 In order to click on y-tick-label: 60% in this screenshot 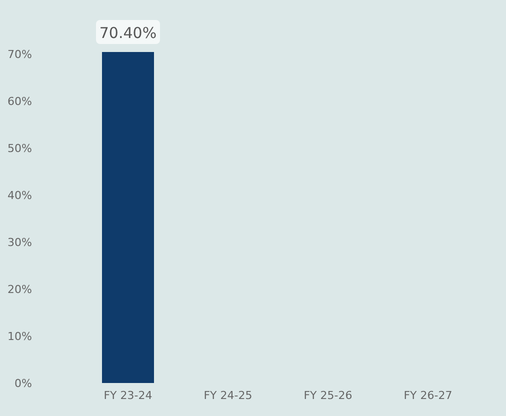, I will do `click(20, 101)`.